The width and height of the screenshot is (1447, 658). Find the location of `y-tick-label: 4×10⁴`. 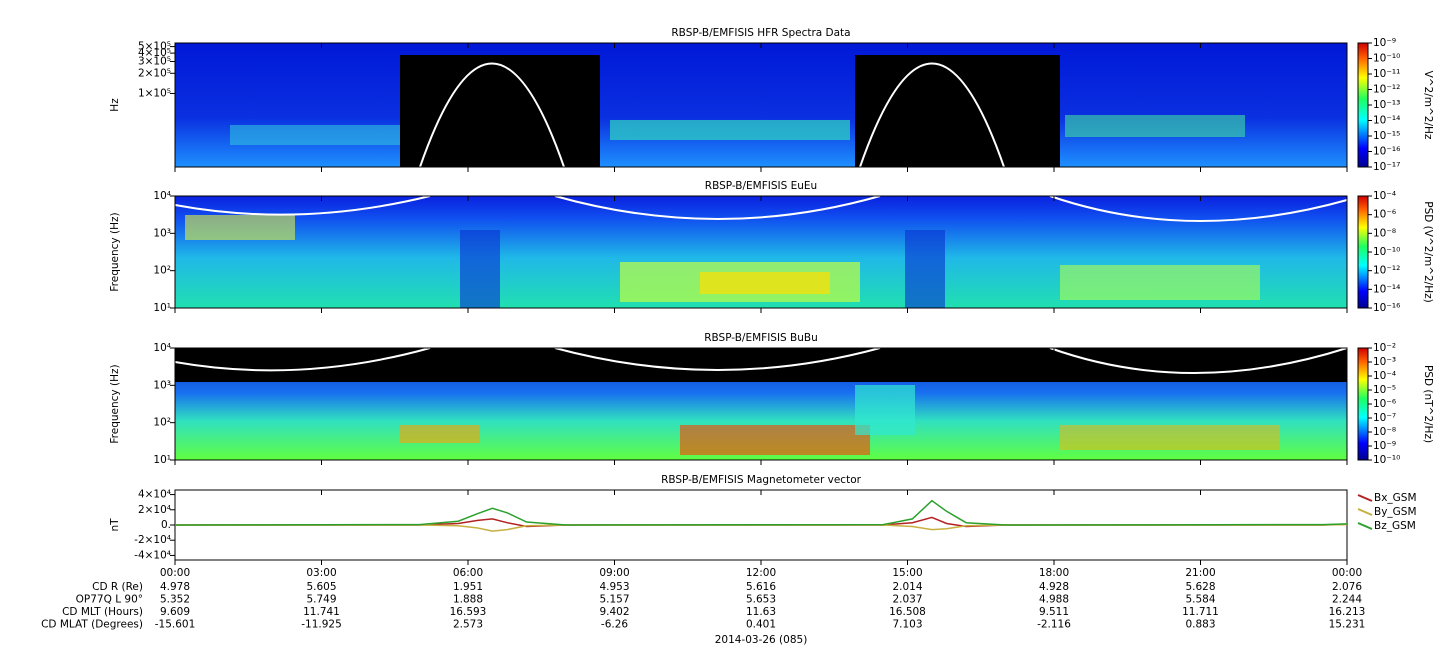

y-tick-label: 4×10⁴ is located at coordinates (154, 495).